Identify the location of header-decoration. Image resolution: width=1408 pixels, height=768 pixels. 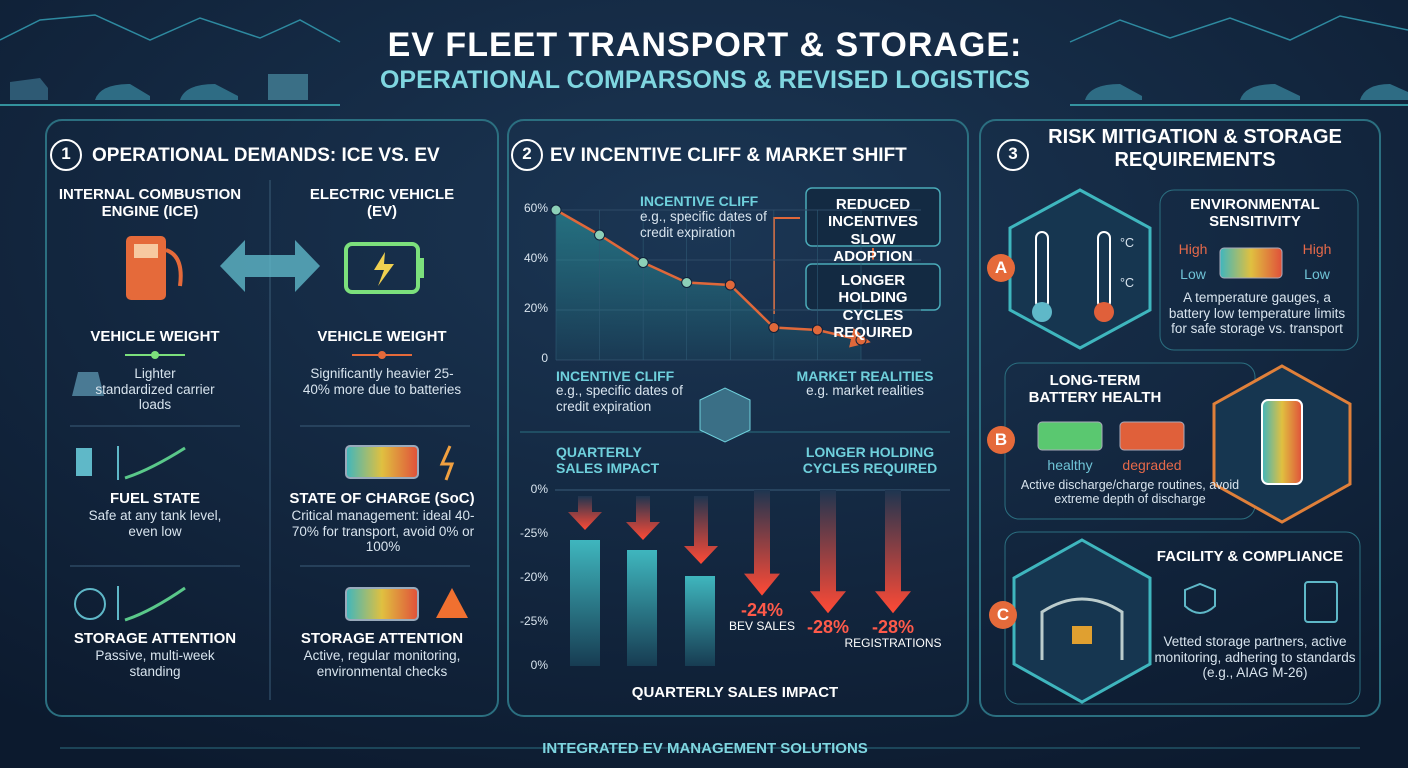
(704, 60).